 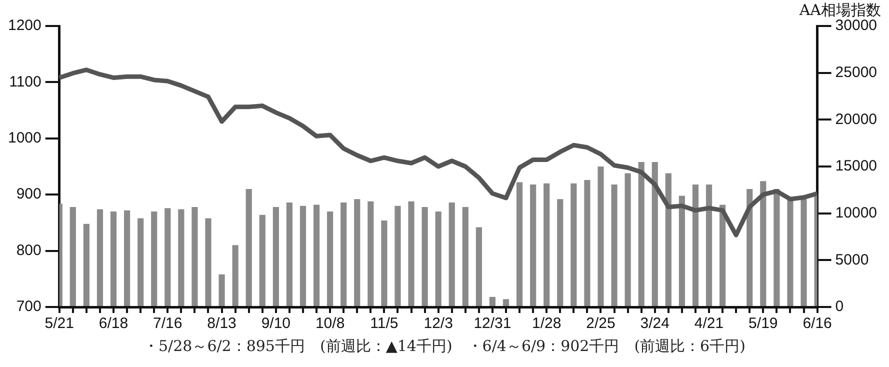 What do you see at coordinates (276, 323) in the screenshot?
I see `x-tick-label: 9/10` at bounding box center [276, 323].